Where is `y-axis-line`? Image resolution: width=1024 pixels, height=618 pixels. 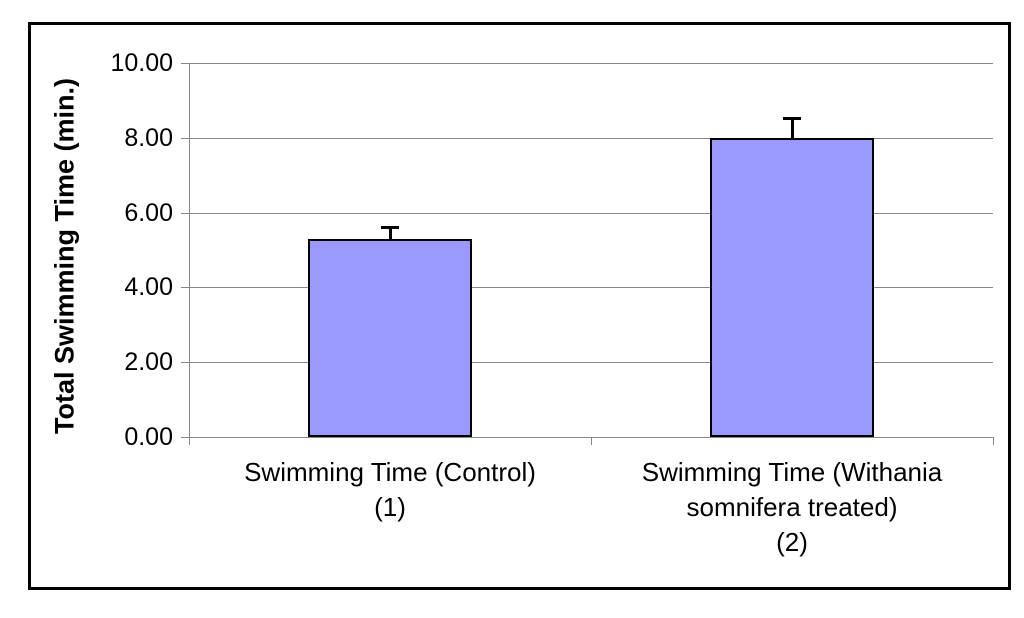 y-axis-line is located at coordinates (189, 254).